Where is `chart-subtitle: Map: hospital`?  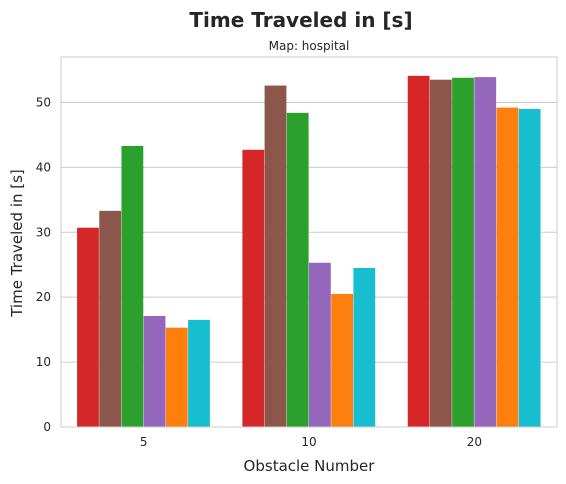
chart-subtitle: Map: hospital is located at coordinates (309, 46).